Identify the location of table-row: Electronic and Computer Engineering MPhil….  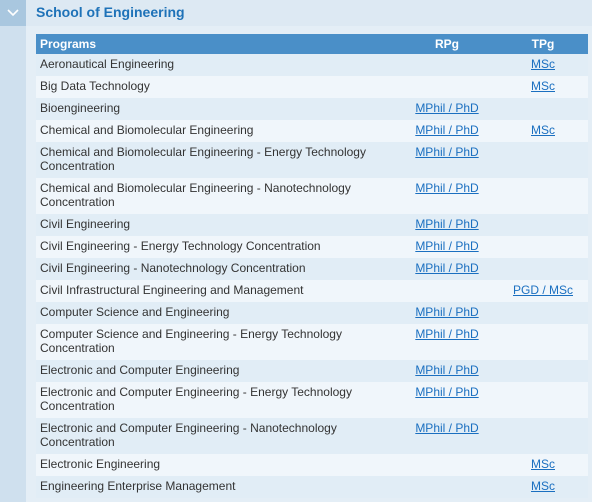
(312, 371).